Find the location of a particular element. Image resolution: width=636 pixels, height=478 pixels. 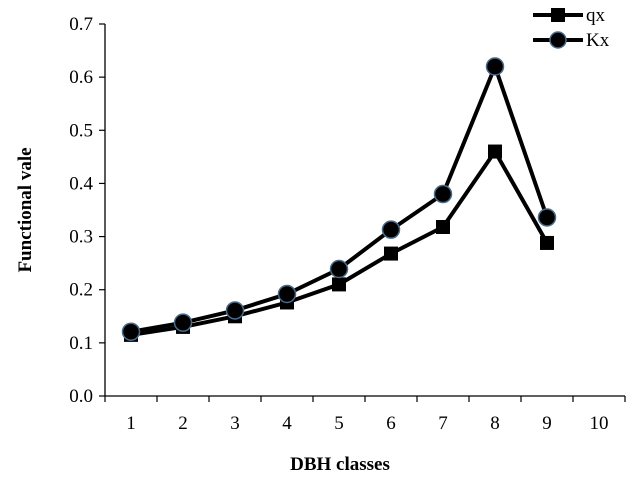

legend-marker-square is located at coordinates (558, 15).